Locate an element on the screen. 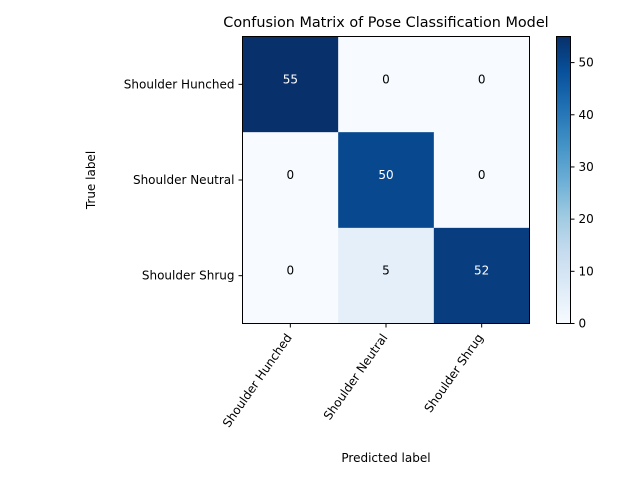  x-axis-label: Predicted label is located at coordinates (385, 458).